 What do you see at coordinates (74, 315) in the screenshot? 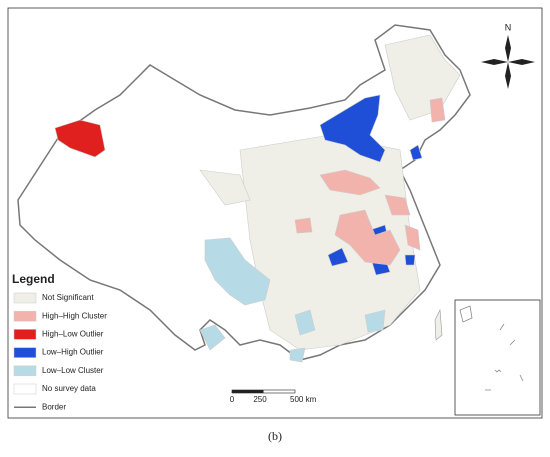
I see `legend-label: High–High Cluster` at bounding box center [74, 315].